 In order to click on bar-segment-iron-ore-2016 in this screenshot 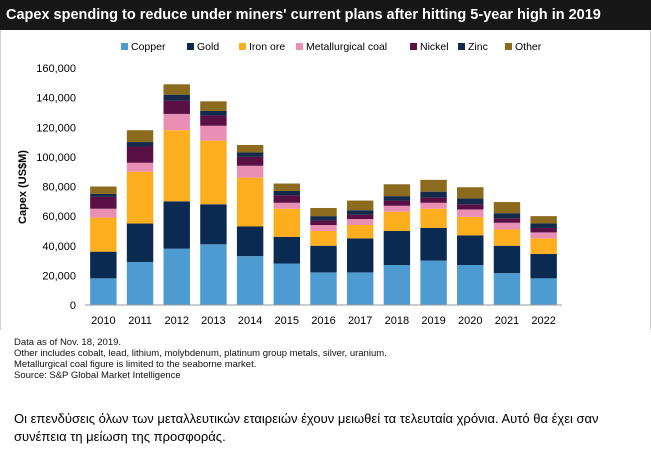, I will do `click(323, 238)`.